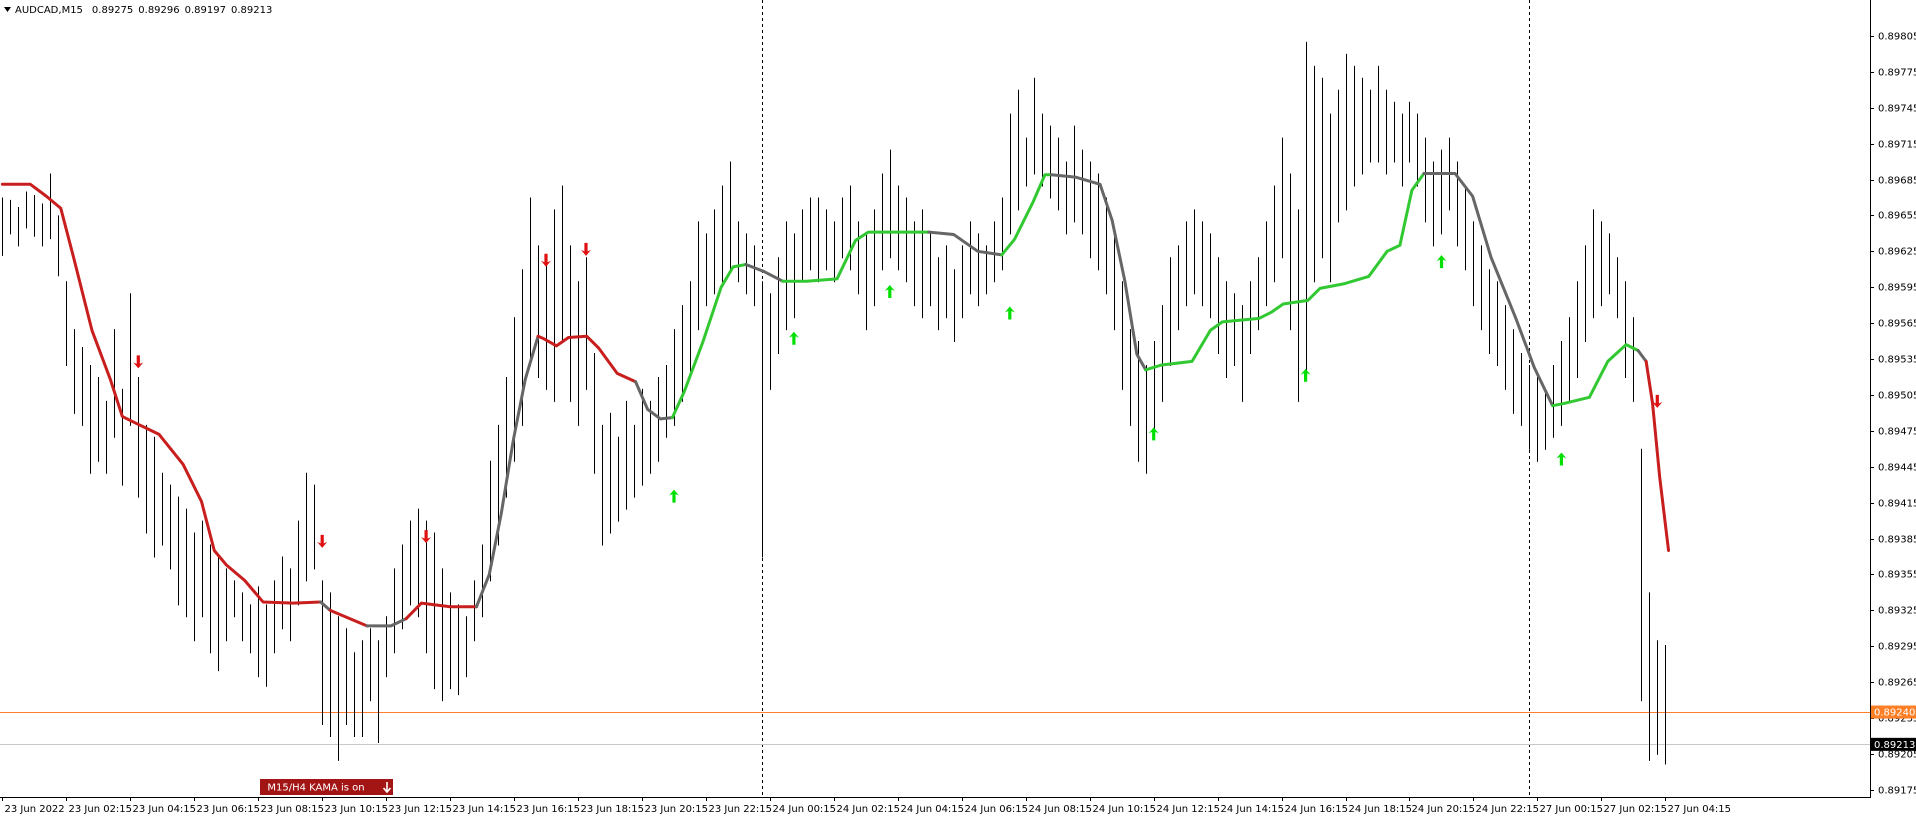  I want to click on y-tick-label: 0.89625, so click(1897, 252).